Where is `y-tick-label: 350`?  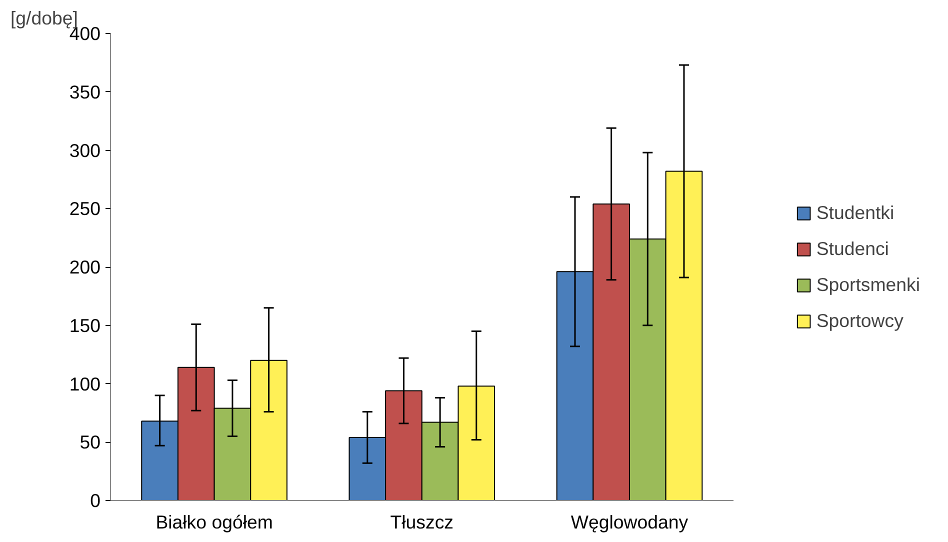 y-tick-label: 350 is located at coordinates (85, 91).